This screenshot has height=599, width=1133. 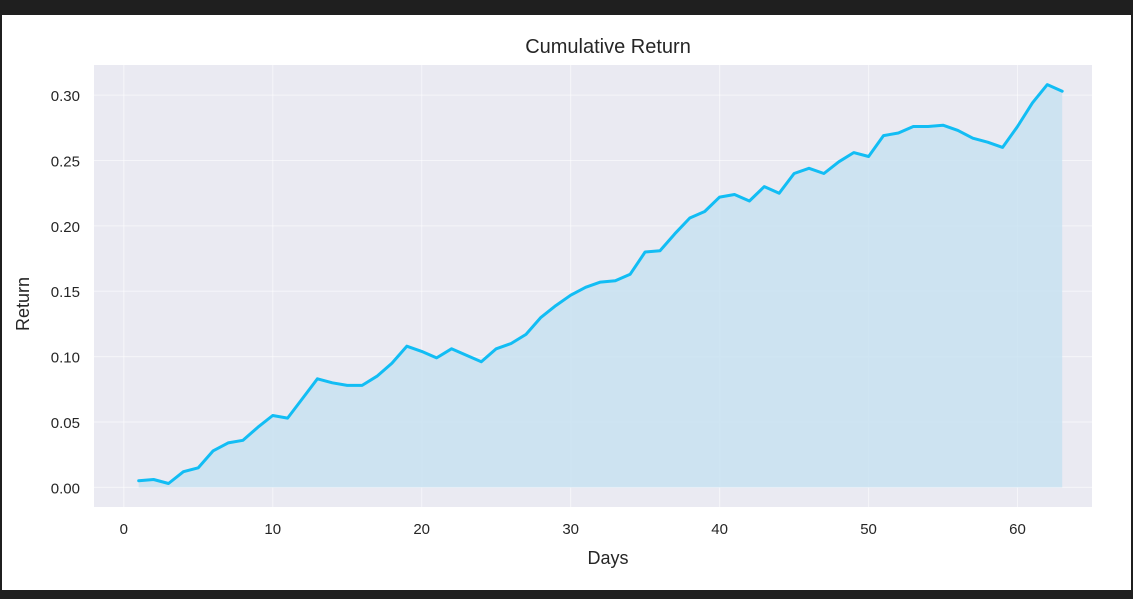 I want to click on y-tick-label: 0.00, so click(x=65, y=488).